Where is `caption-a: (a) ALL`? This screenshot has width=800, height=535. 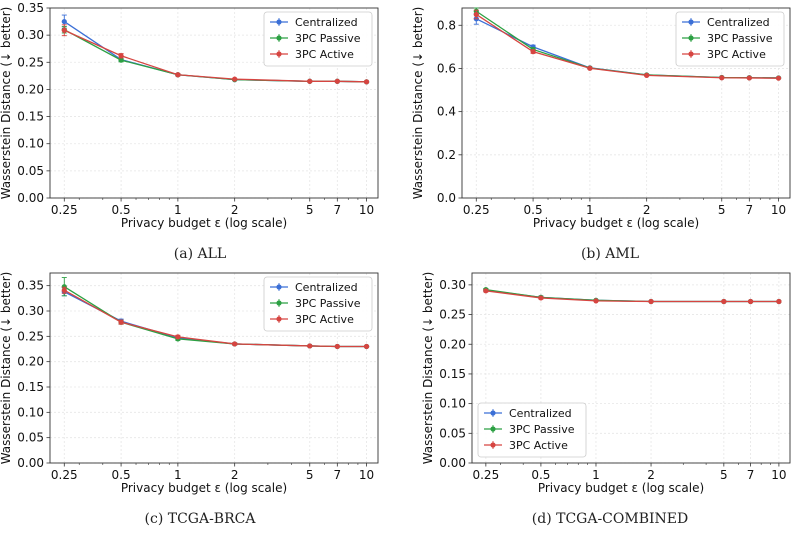
caption-a: (a) ALL is located at coordinates (200, 254).